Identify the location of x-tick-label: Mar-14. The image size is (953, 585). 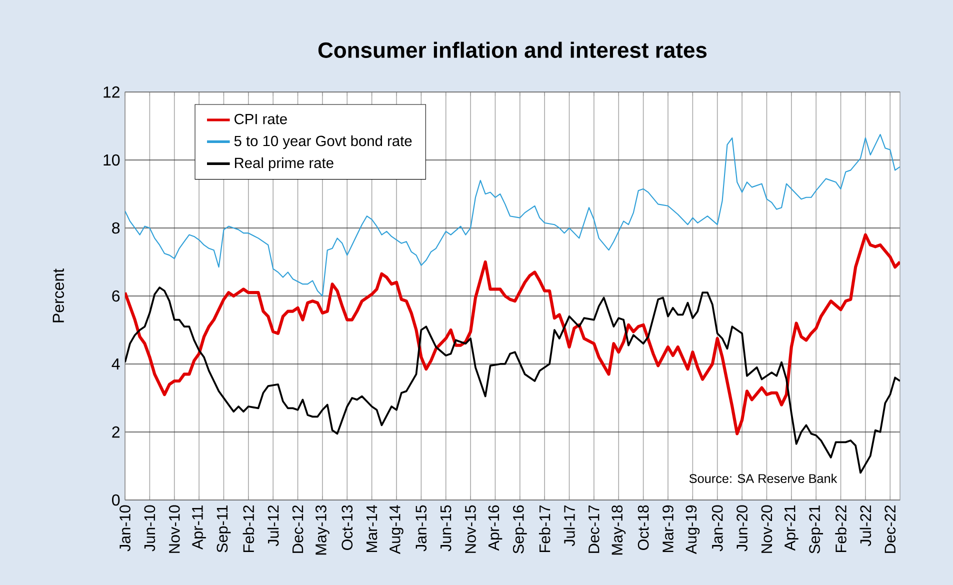
(372, 528).